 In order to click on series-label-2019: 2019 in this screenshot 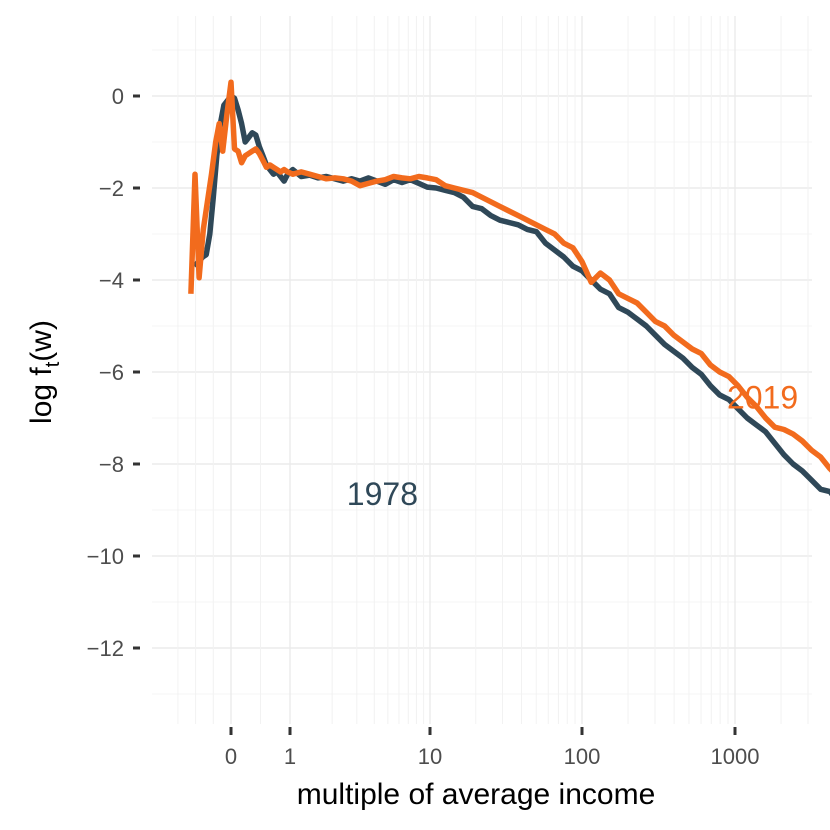, I will do `click(762, 397)`.